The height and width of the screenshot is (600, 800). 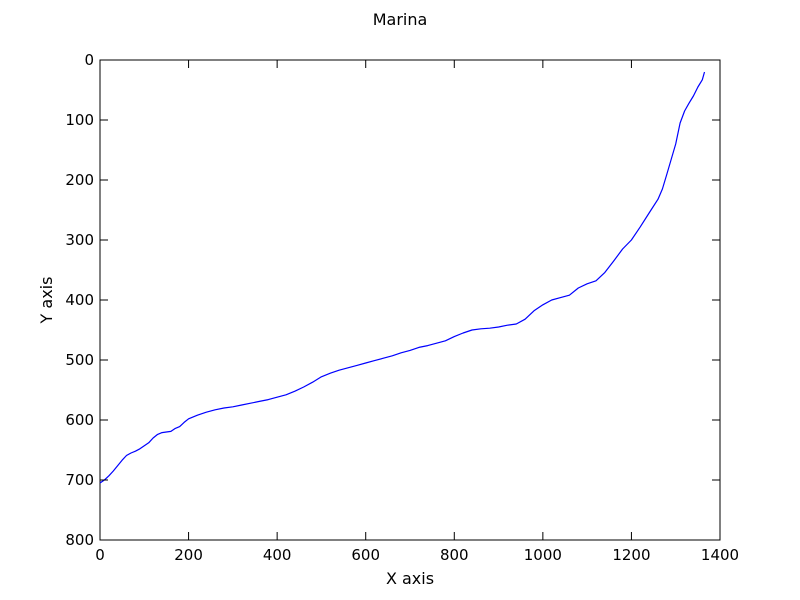 What do you see at coordinates (79, 180) in the screenshot?
I see `y-tick-label: 200` at bounding box center [79, 180].